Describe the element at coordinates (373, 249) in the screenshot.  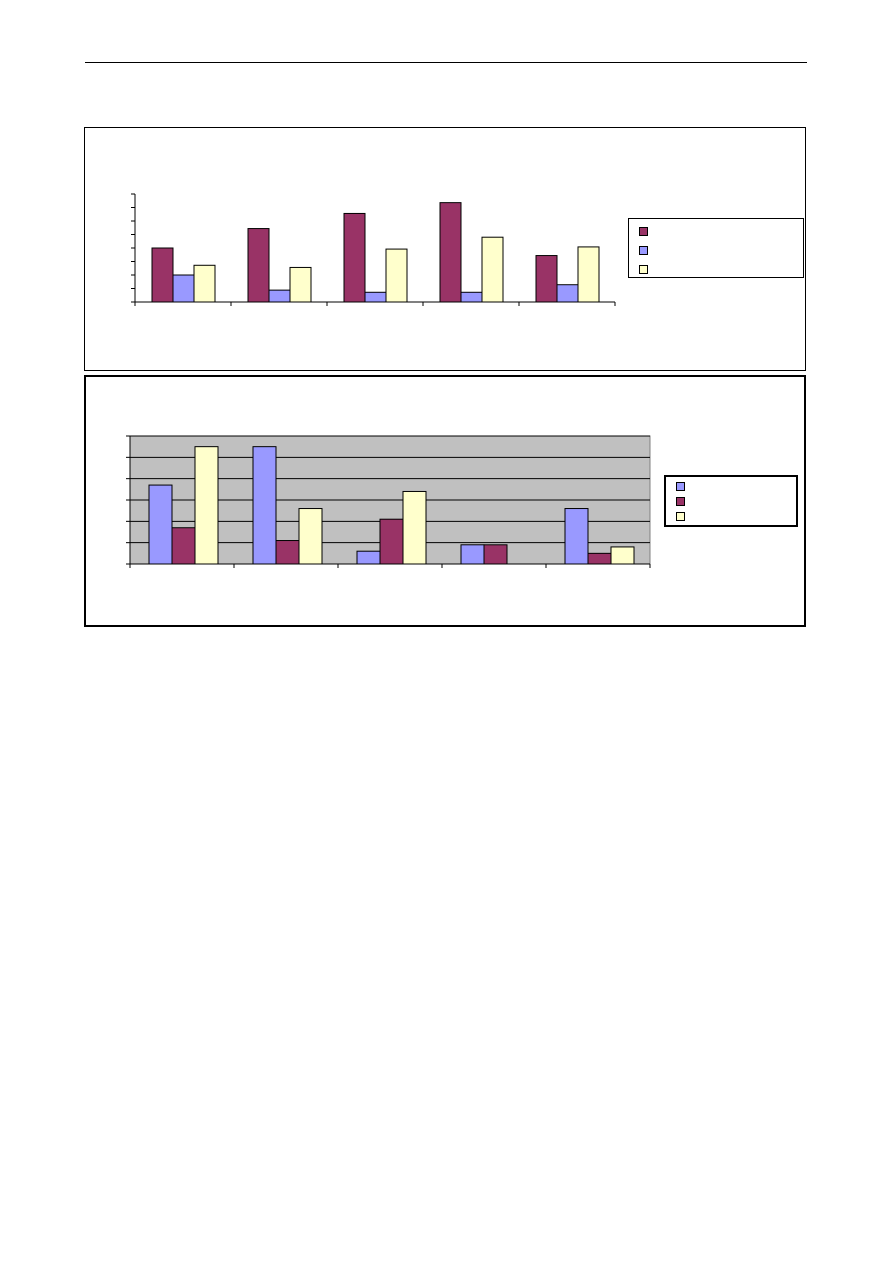
I see `chart-1-plot` at that location.